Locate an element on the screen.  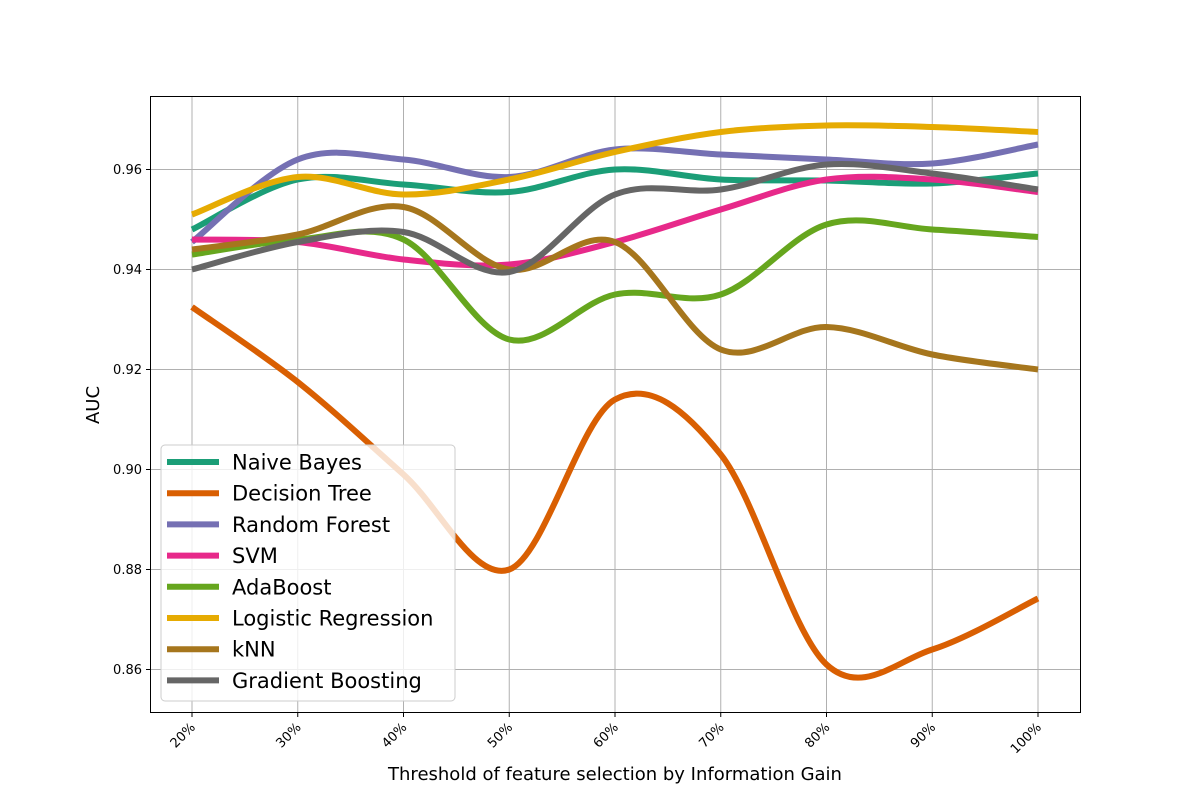
legend-label: Gradient Boosting is located at coordinates (327, 681).